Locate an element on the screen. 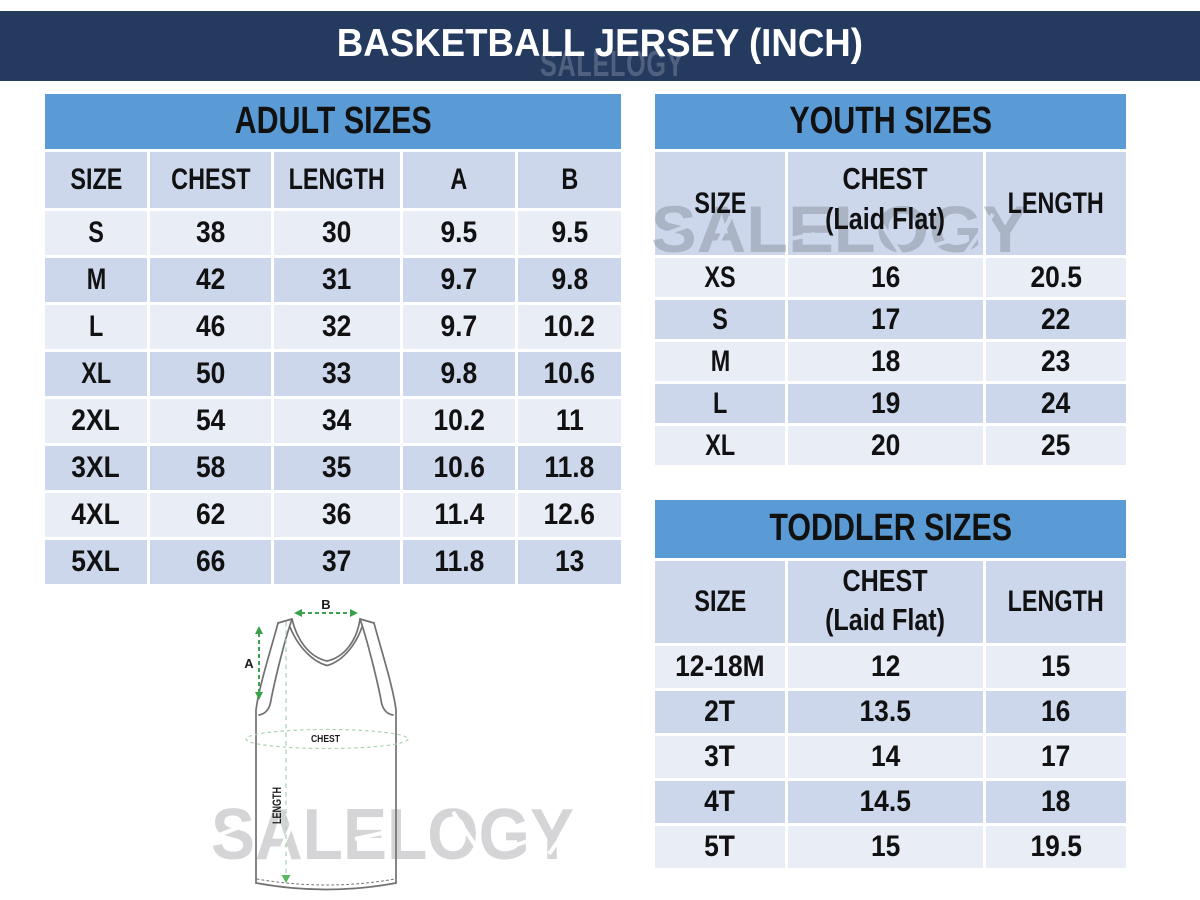 This screenshot has width=1200, height=900. svg-text: CHEST is located at coordinates (325, 739).